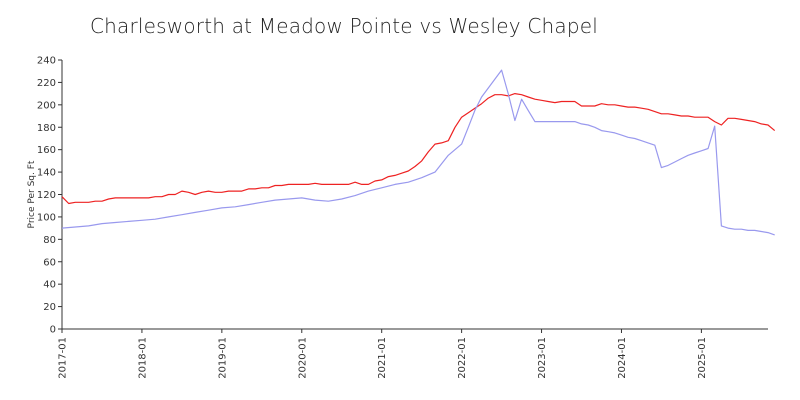  What do you see at coordinates (49, 240) in the screenshot?
I see `y-tick-label: 80` at bounding box center [49, 240].